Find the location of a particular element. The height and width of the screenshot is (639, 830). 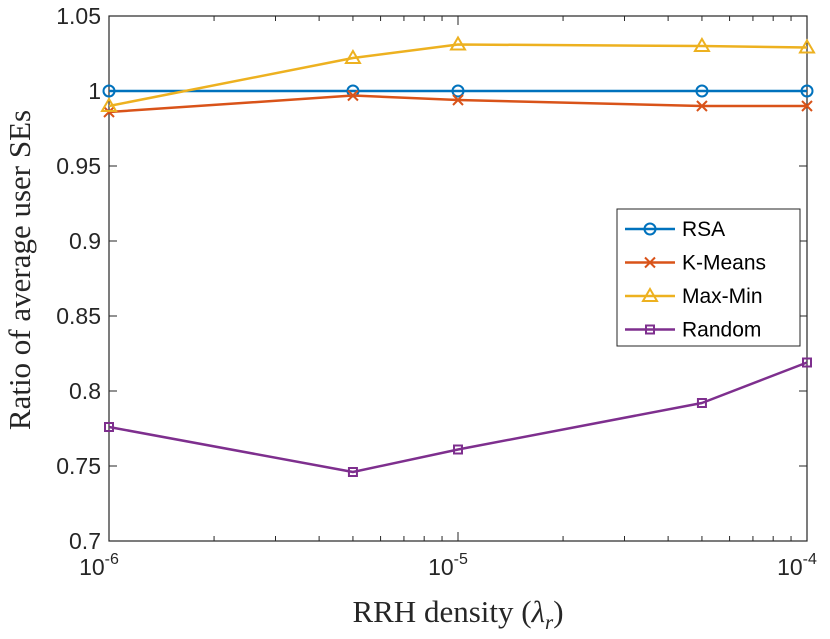

x-tick-label: 10⁻⁴ is located at coordinates (797, 565).